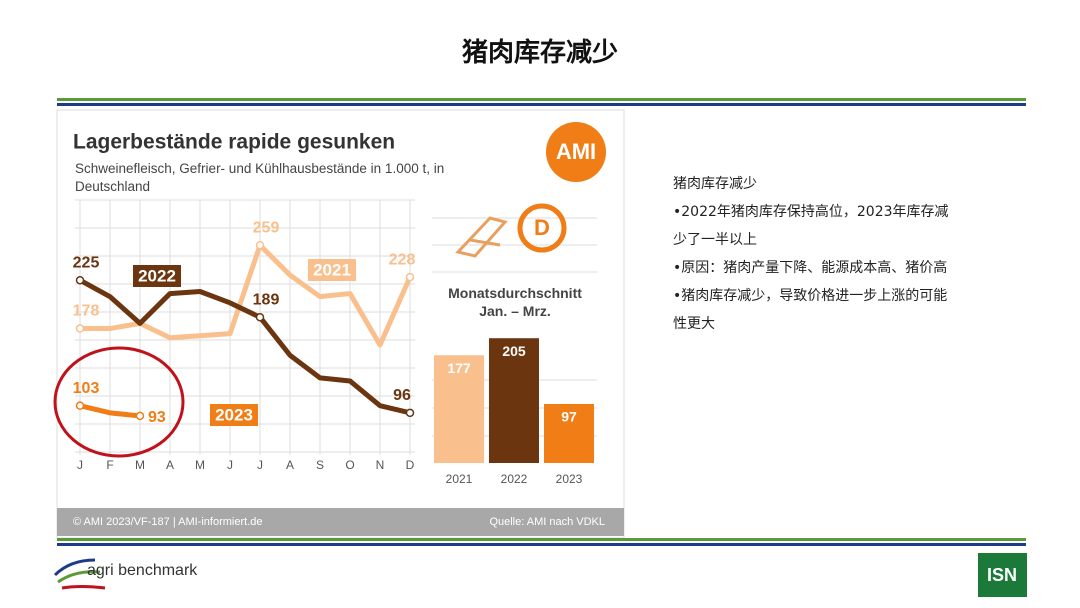 Image resolution: width=1080 pixels, height=608 pixels. I want to click on grid, so click(245, 327).